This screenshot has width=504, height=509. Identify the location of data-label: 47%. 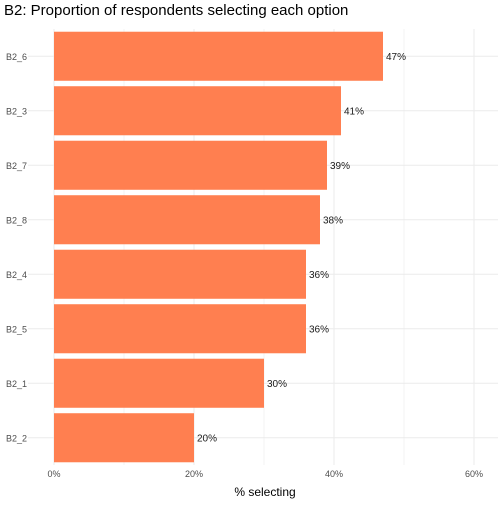
(396, 57).